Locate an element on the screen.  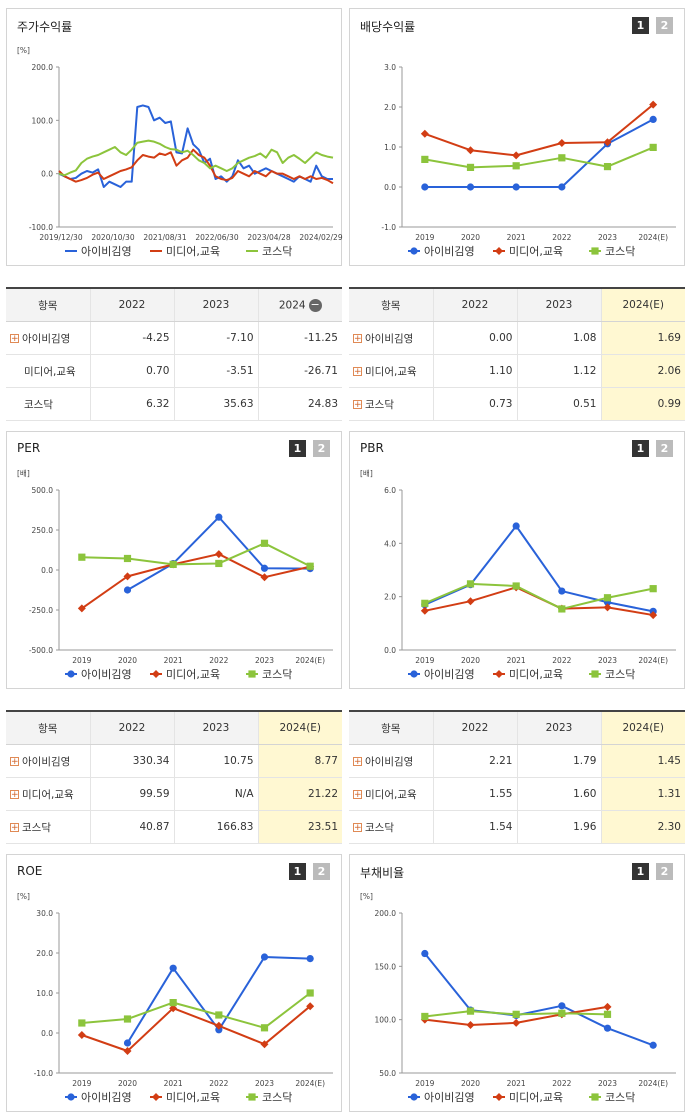
table-row: 코스닥 6.32 35.63 24.83 is located at coordinates (174, 404).